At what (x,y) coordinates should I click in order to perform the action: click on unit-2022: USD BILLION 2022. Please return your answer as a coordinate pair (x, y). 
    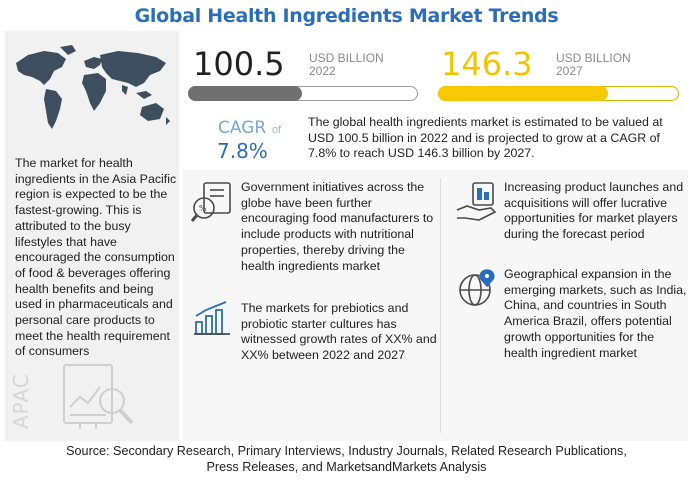
    Looking at the image, I should click on (346, 65).